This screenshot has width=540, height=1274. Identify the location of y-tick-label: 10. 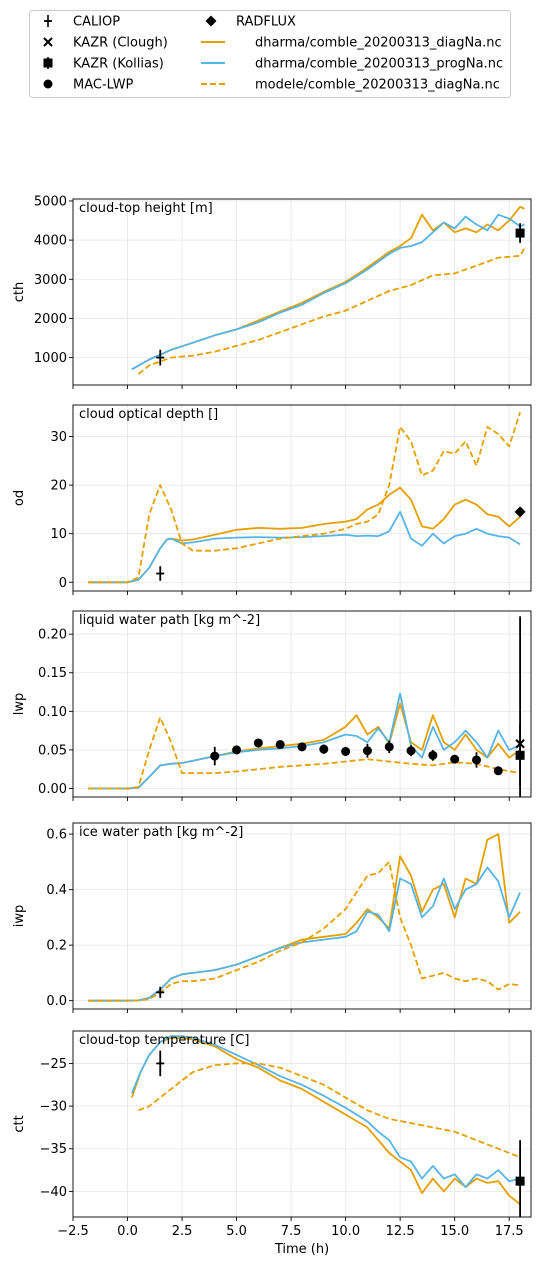
(58, 534).